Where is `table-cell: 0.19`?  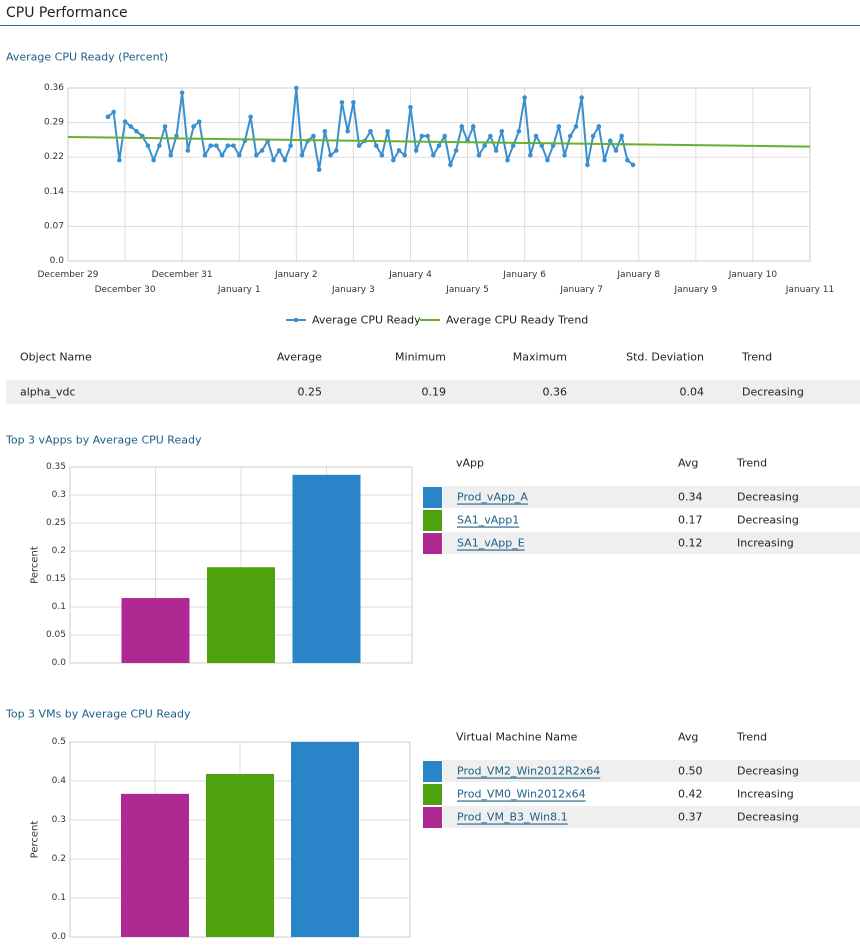
table-cell: 0.19 is located at coordinates (434, 392).